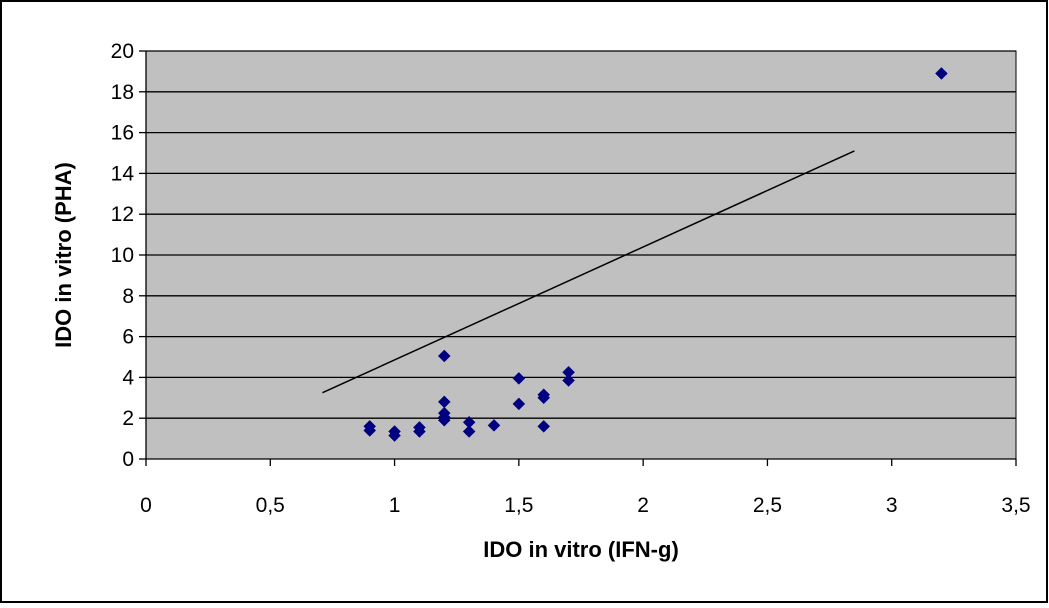 The height and width of the screenshot is (608, 1049). I want to click on y-tick-label-8: 8, so click(128, 296).